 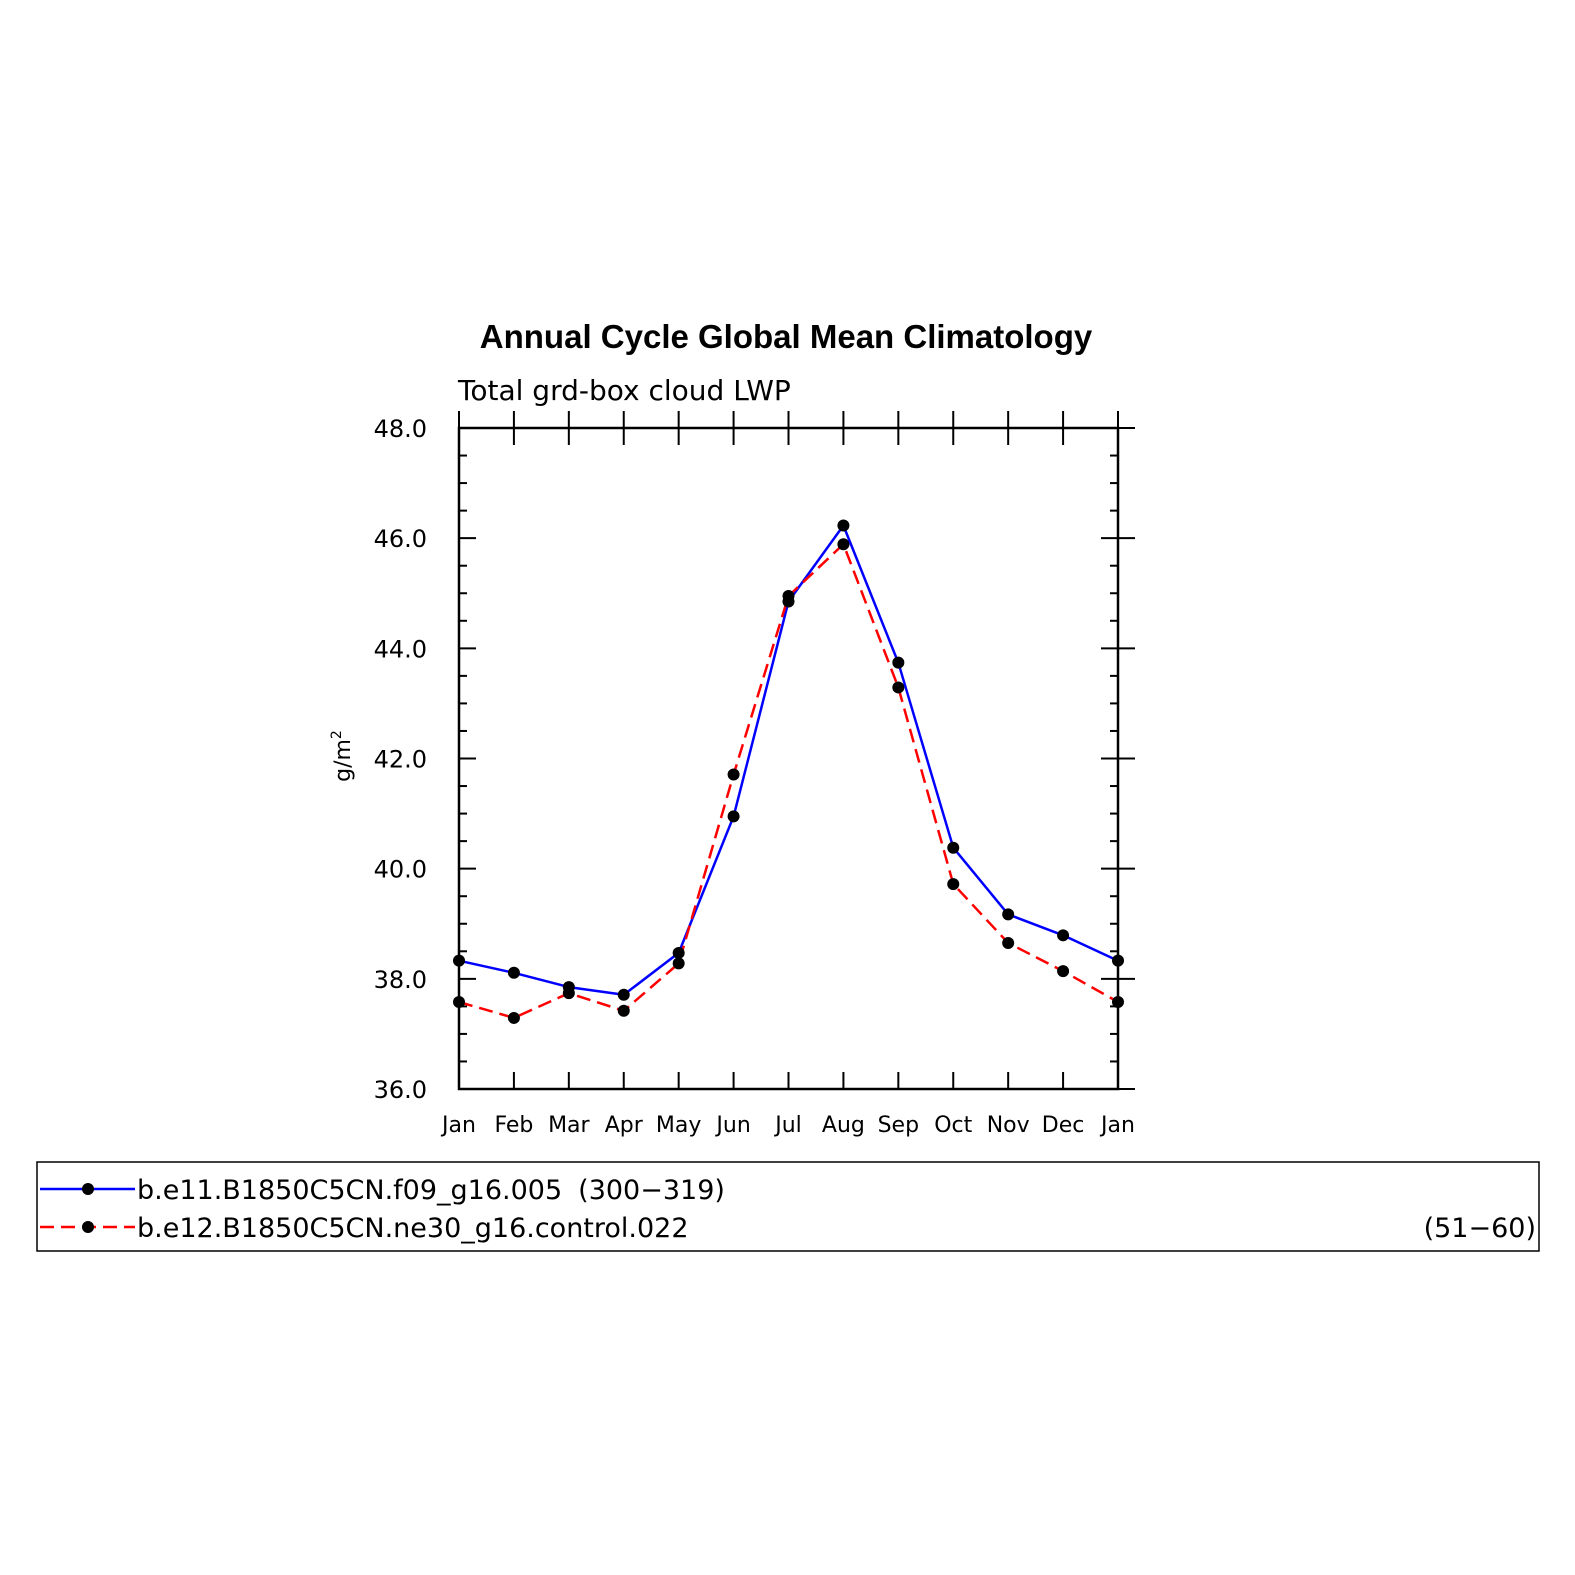 I want to click on y-tick-label: 40.0, so click(x=400, y=870).